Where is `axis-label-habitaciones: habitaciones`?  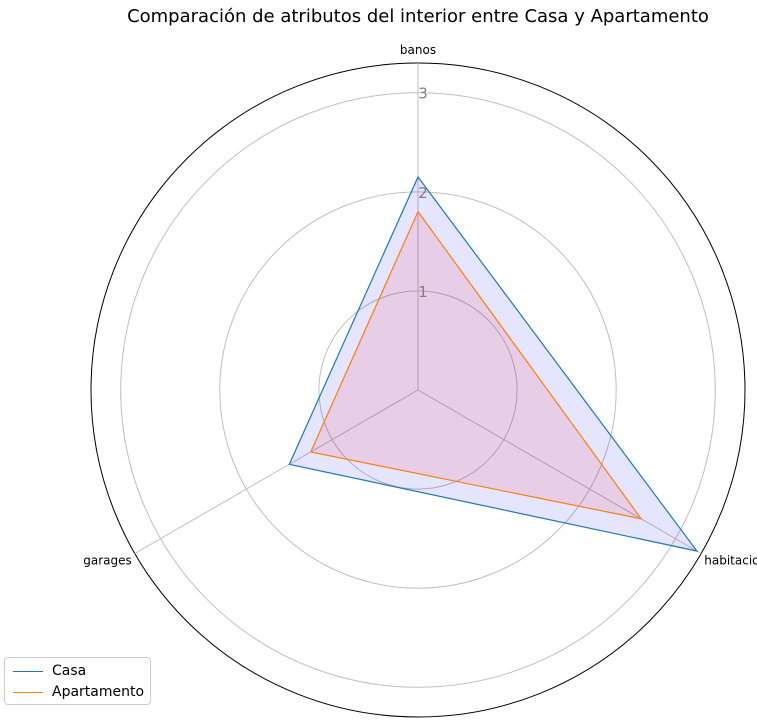
axis-label-habitaciones: habitaciones is located at coordinates (730, 561).